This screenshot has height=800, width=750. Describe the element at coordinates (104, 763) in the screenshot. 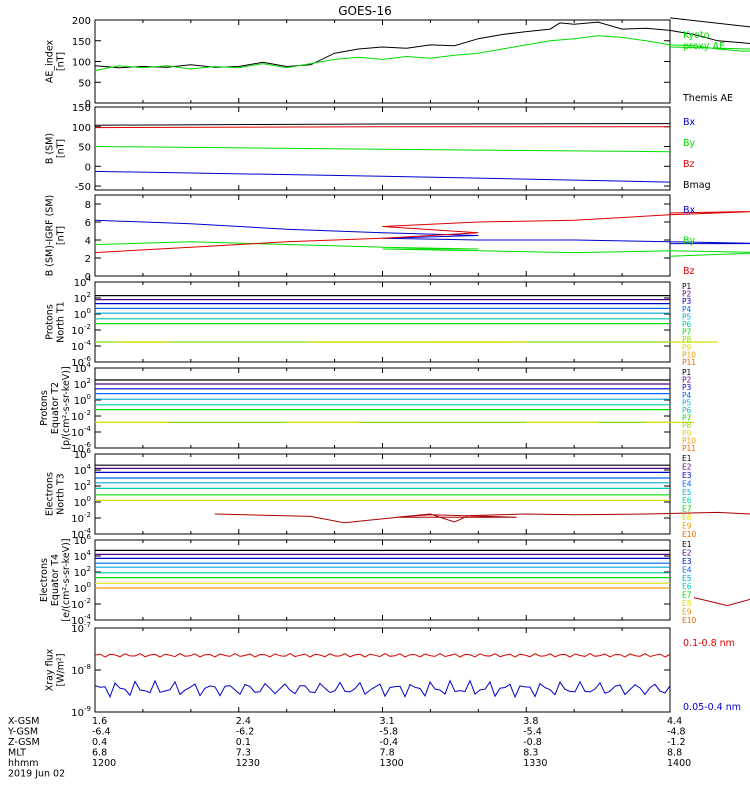

I see `footer-value: 1200` at that location.